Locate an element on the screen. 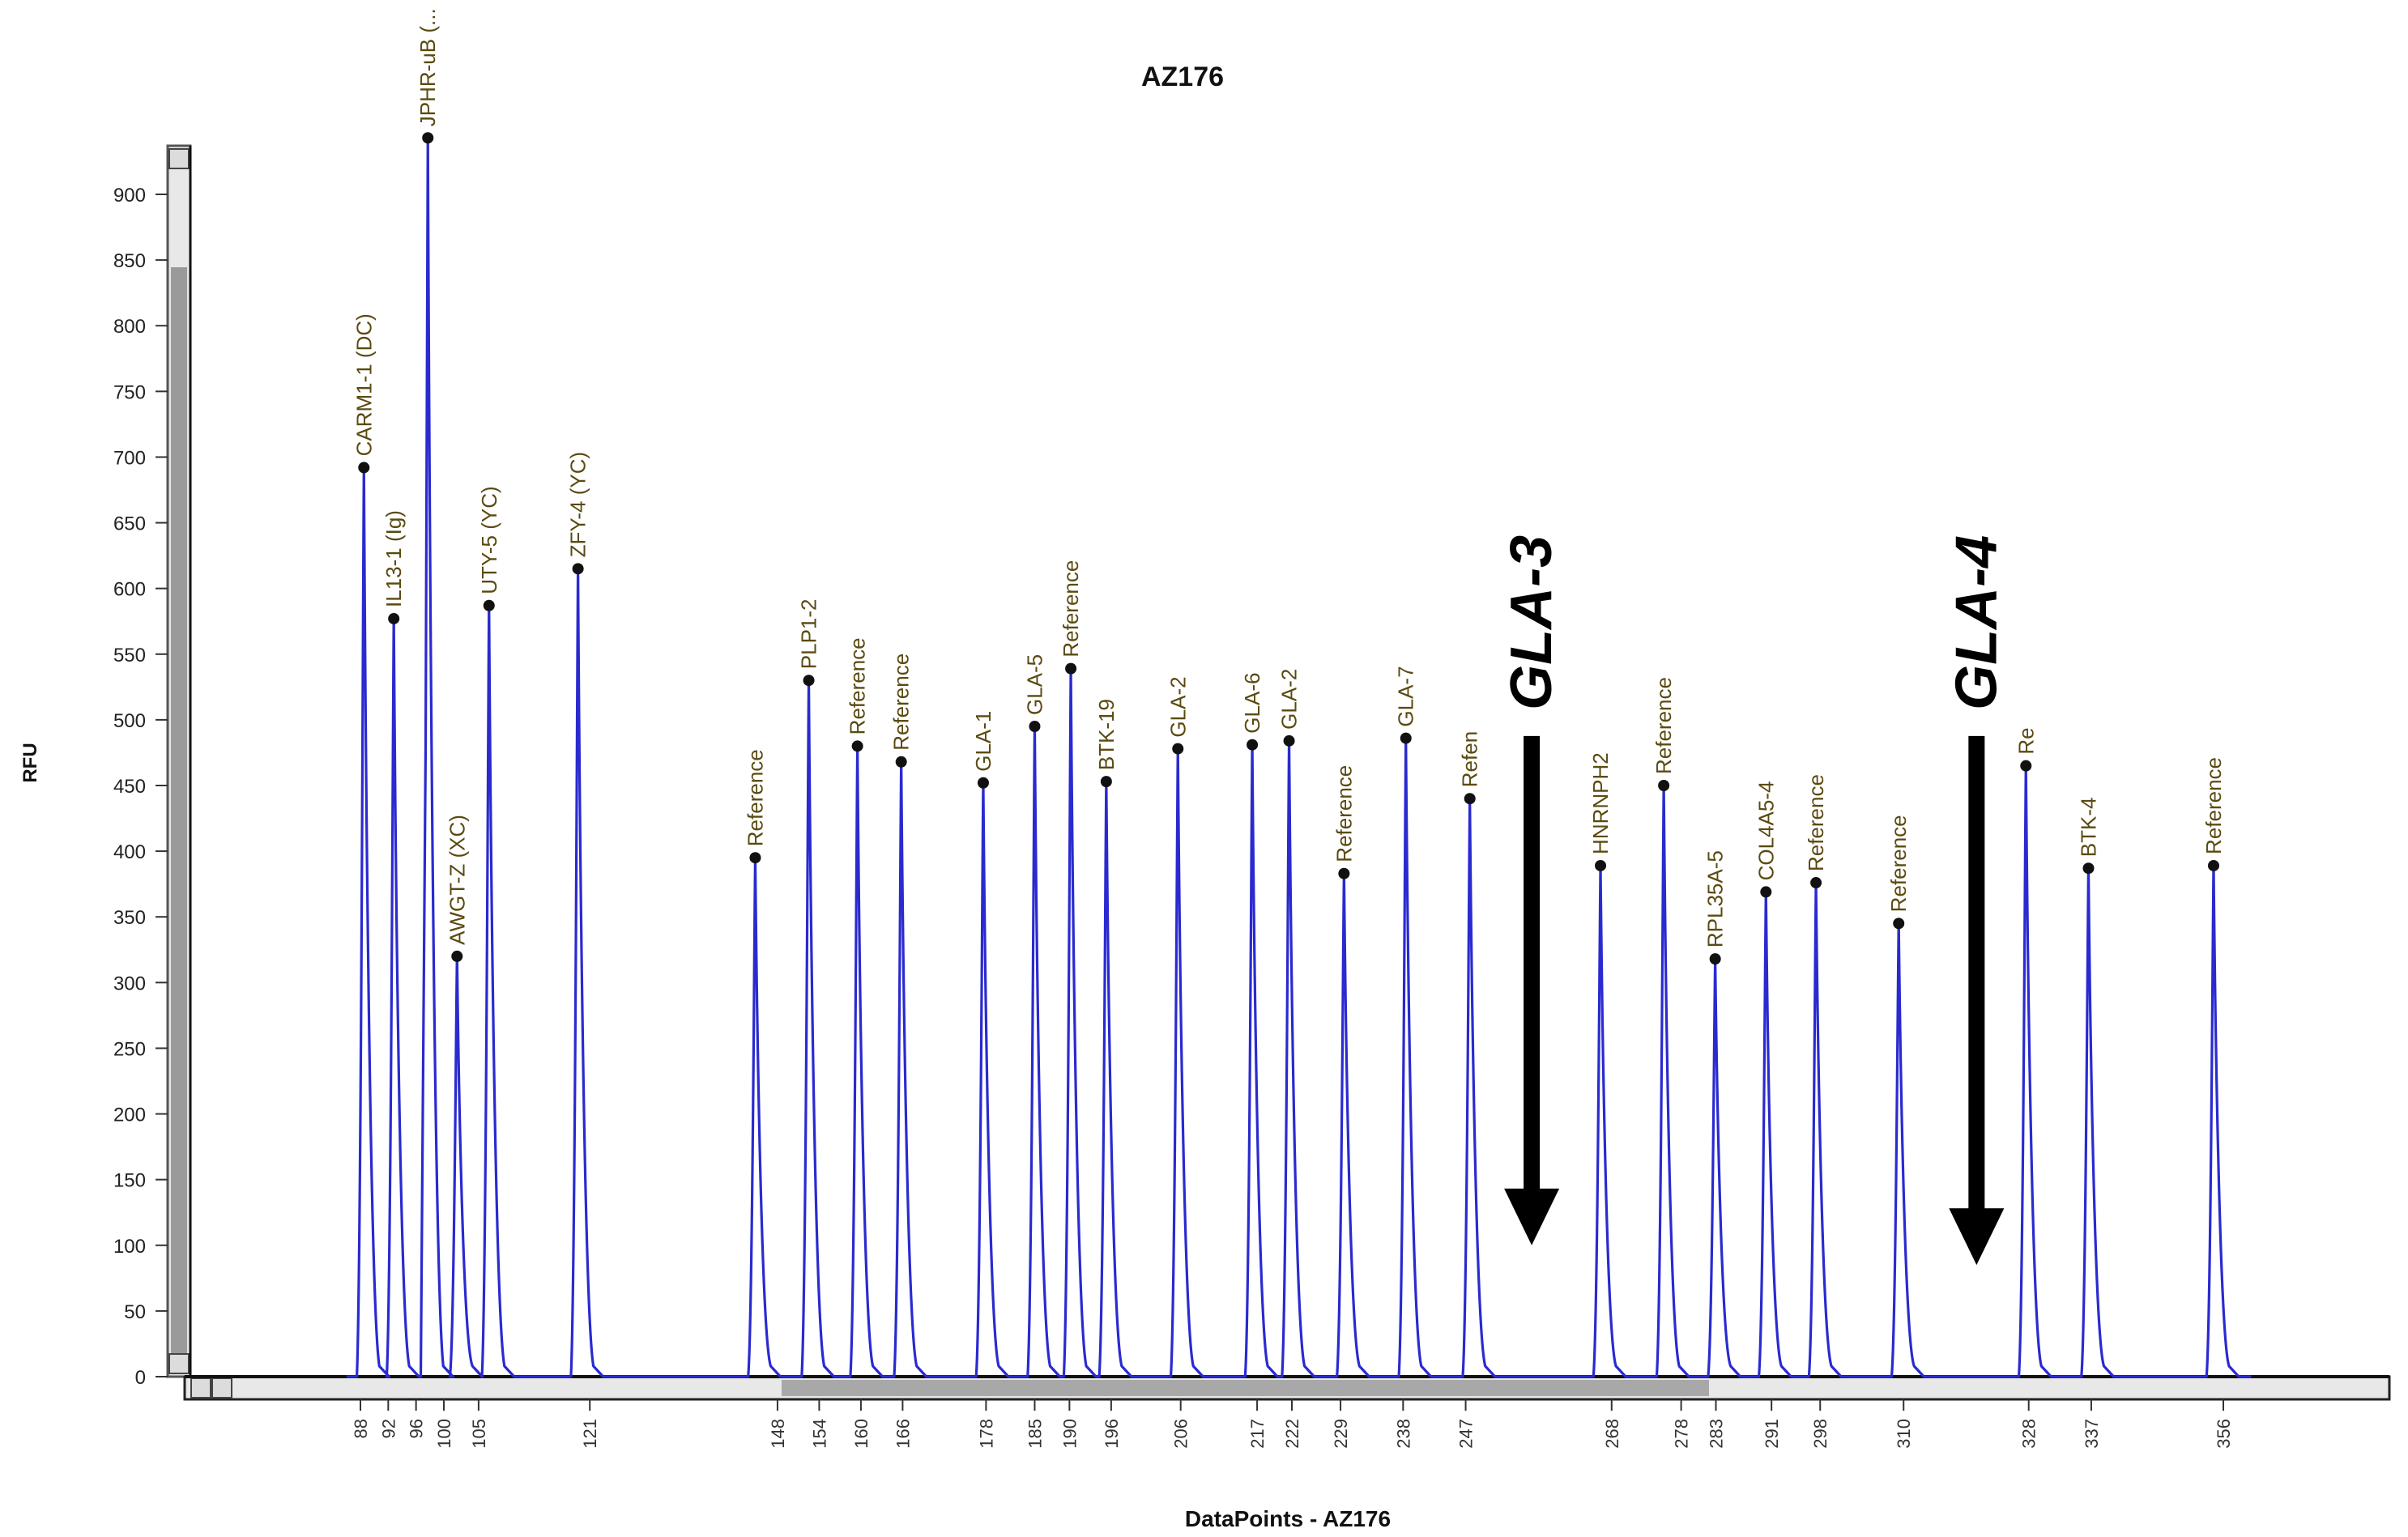 The height and width of the screenshot is (1537, 2408). peak: IL13-1 (Ig) is located at coordinates (393, 567).